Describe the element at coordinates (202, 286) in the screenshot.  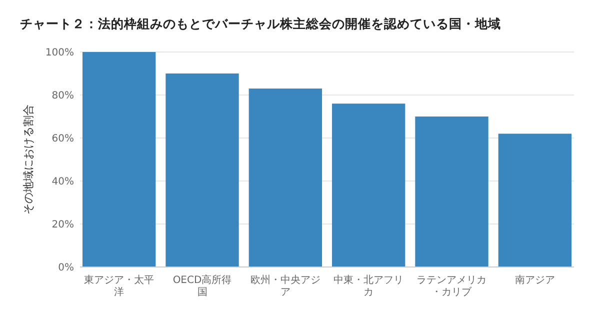
I see `x-tick-label: OECD高所得国` at that location.